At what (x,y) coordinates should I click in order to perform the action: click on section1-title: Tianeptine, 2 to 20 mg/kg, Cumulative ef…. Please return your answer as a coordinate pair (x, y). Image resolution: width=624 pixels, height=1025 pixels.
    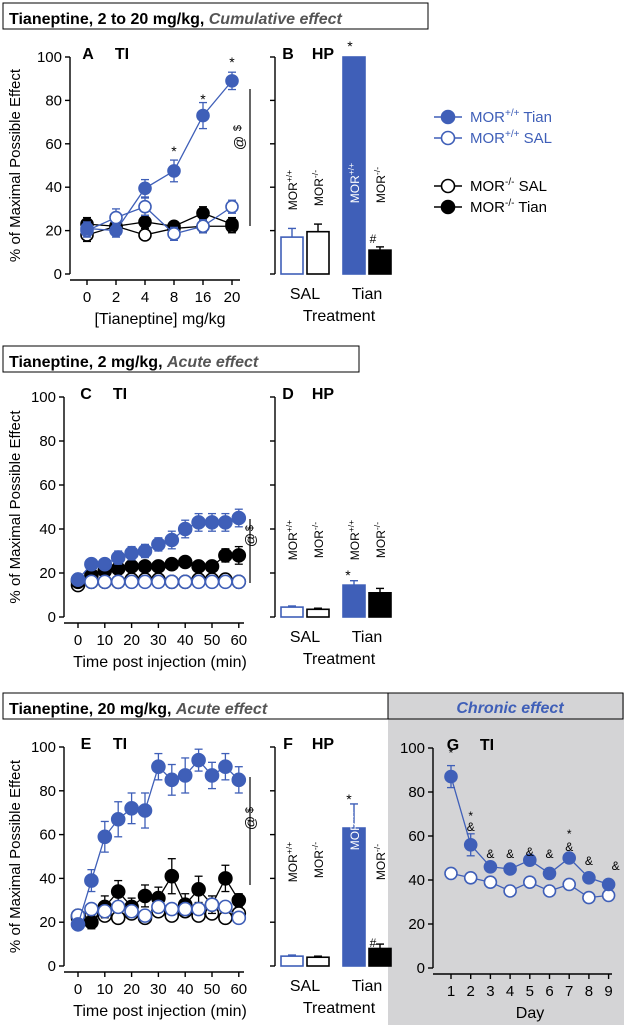
    Looking at the image, I should click on (176, 19).